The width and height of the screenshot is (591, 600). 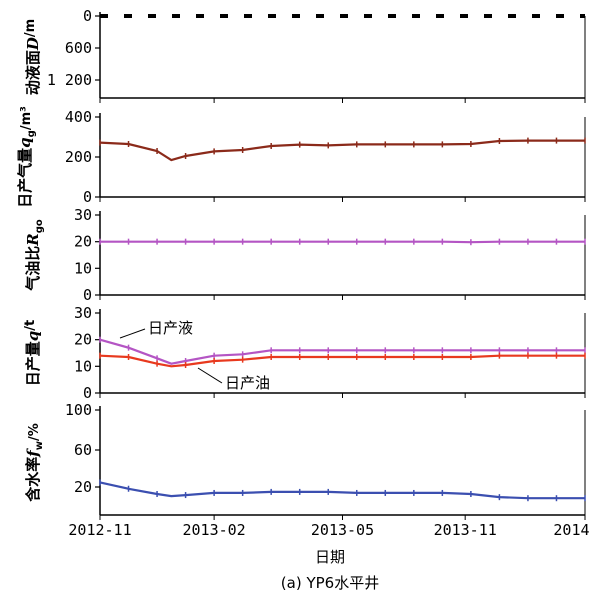 I want to click on y-axis-title: 动液面D/m, so click(x=32, y=57).